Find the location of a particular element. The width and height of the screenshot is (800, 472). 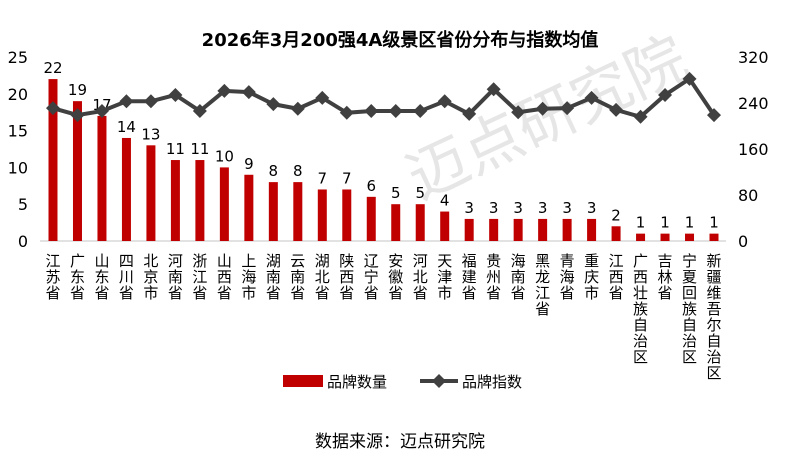

left-tick-label: 20 is located at coordinates (18, 94).